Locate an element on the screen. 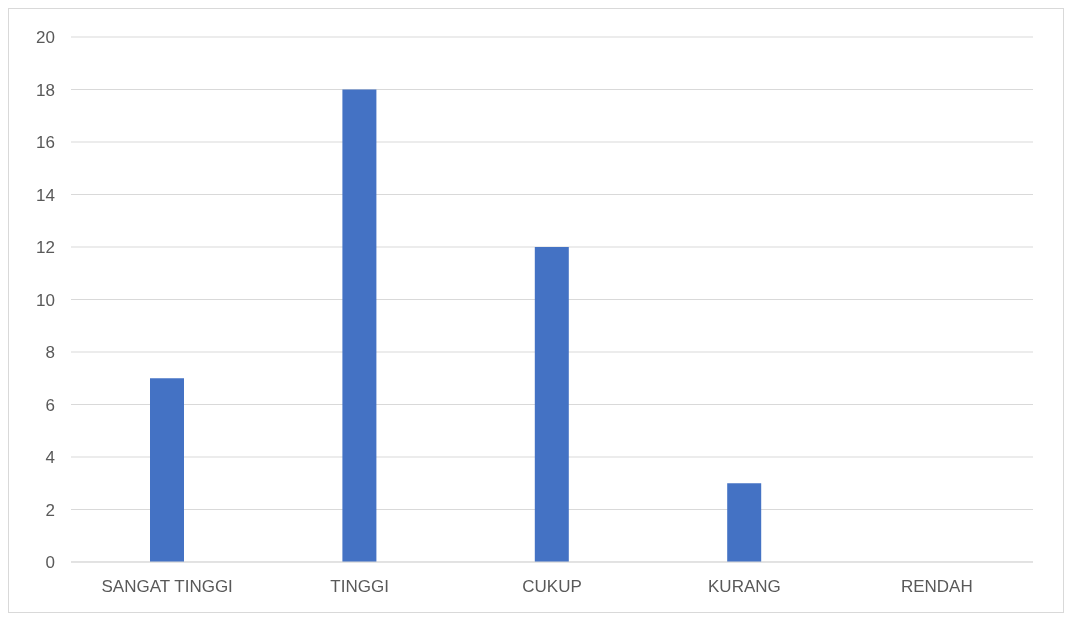 The image size is (1072, 621). y-tick-label: 20 is located at coordinates (45, 38).